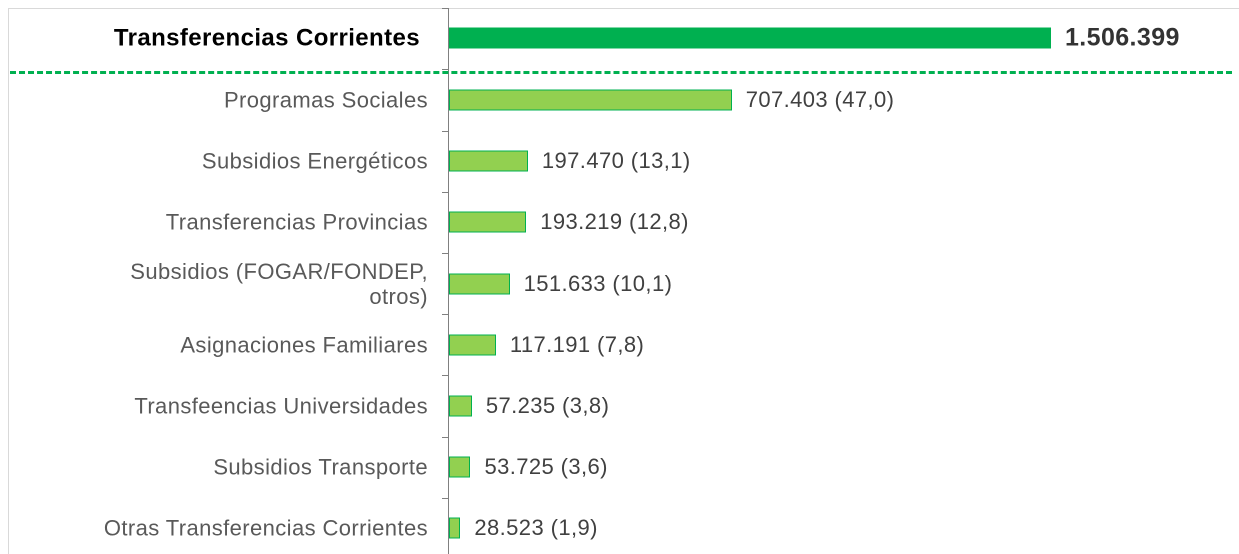 This screenshot has height=554, width=1239. What do you see at coordinates (296, 222) in the screenshot?
I see `category-label: Transferencias Provincias` at bounding box center [296, 222].